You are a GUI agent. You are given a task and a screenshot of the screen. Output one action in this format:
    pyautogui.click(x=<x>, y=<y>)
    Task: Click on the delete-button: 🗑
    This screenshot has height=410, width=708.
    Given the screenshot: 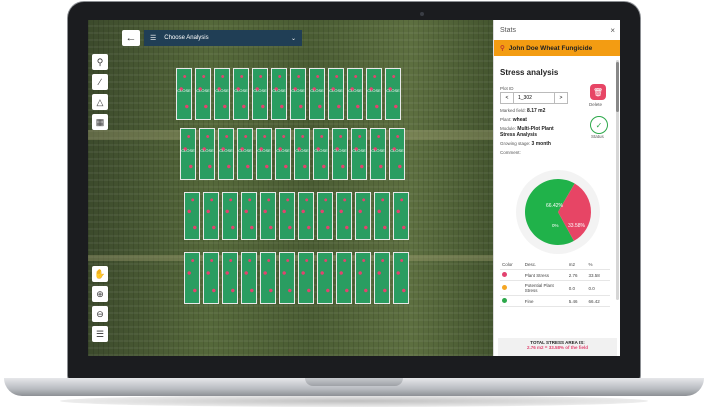 What is the action you would take?
    pyautogui.click(x=598, y=92)
    